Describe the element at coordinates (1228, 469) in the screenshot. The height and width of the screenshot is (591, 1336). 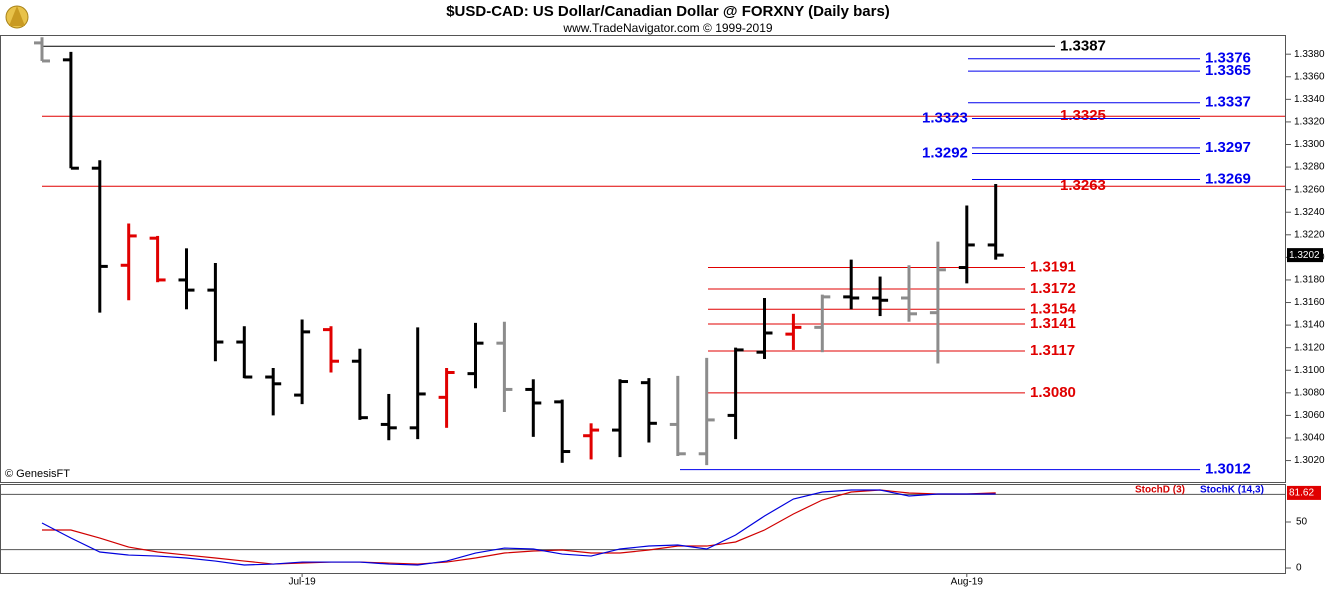
I see `level-label: 1.3012` at that location.